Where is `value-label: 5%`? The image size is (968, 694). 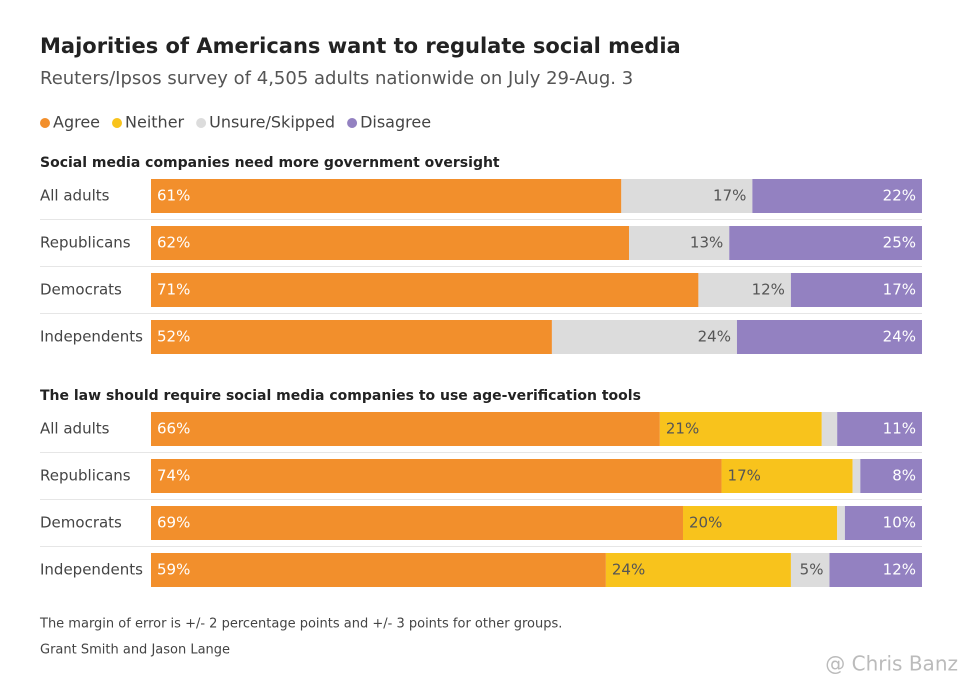 value-label: 5% is located at coordinates (812, 570).